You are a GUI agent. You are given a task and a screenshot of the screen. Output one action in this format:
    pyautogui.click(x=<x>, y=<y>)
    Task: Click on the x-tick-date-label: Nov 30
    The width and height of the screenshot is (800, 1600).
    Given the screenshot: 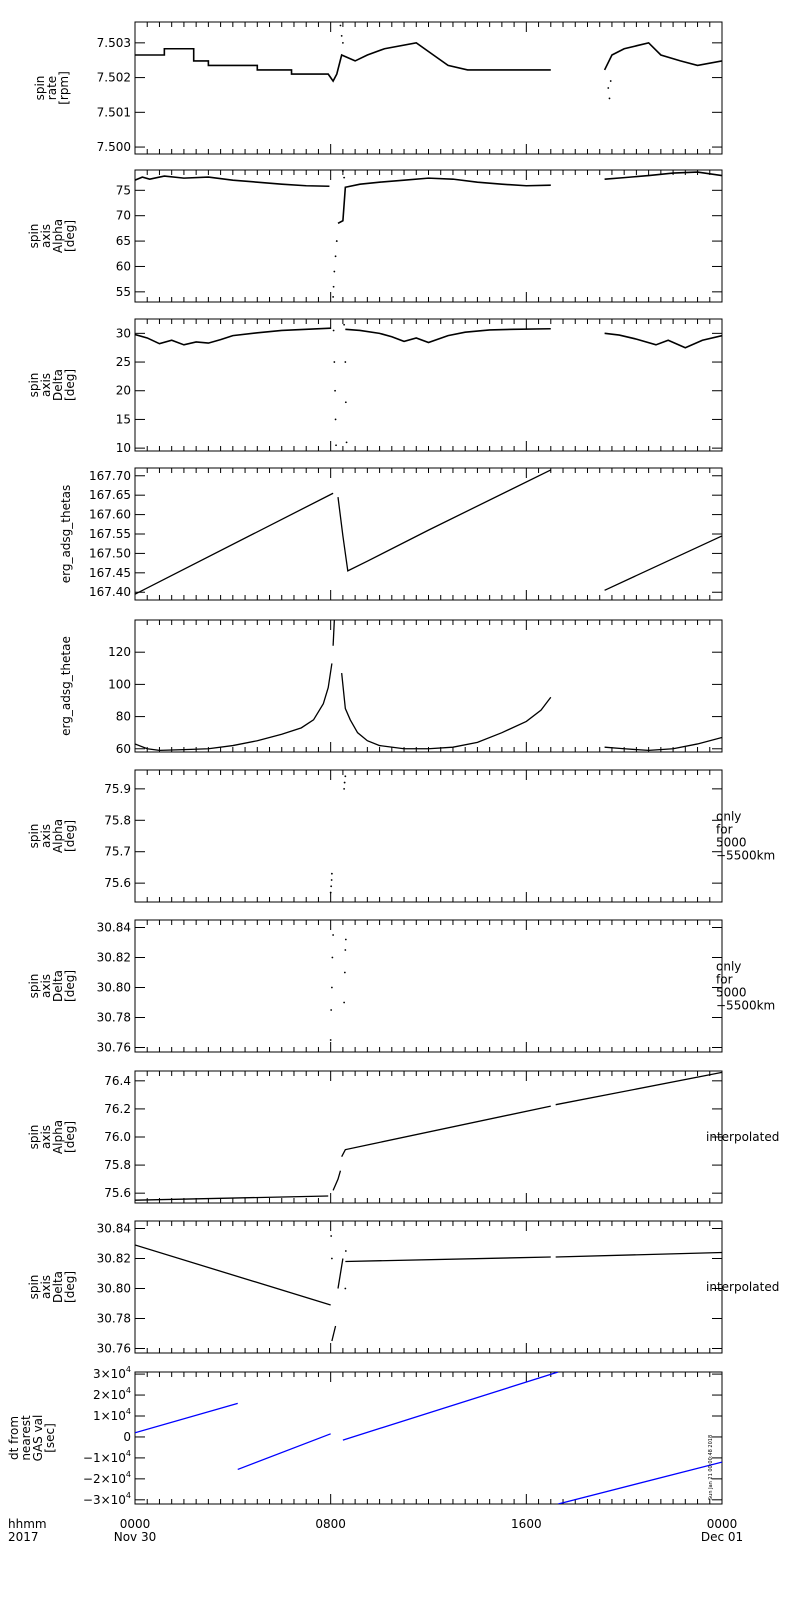 What is the action you would take?
    pyautogui.click(x=135, y=1537)
    